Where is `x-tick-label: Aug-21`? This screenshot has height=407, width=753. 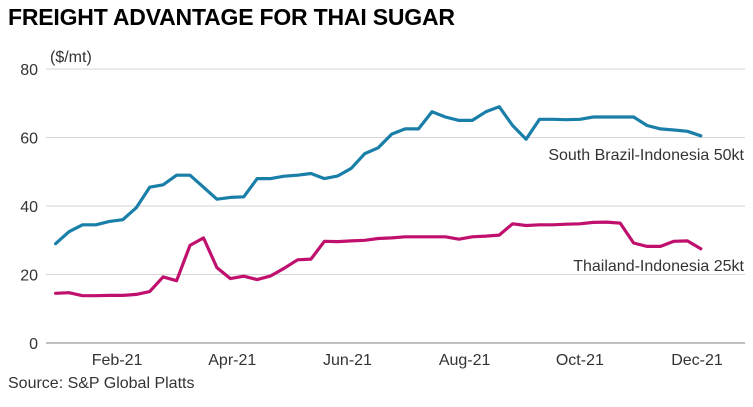 x-tick-label: Aug-21 is located at coordinates (465, 360).